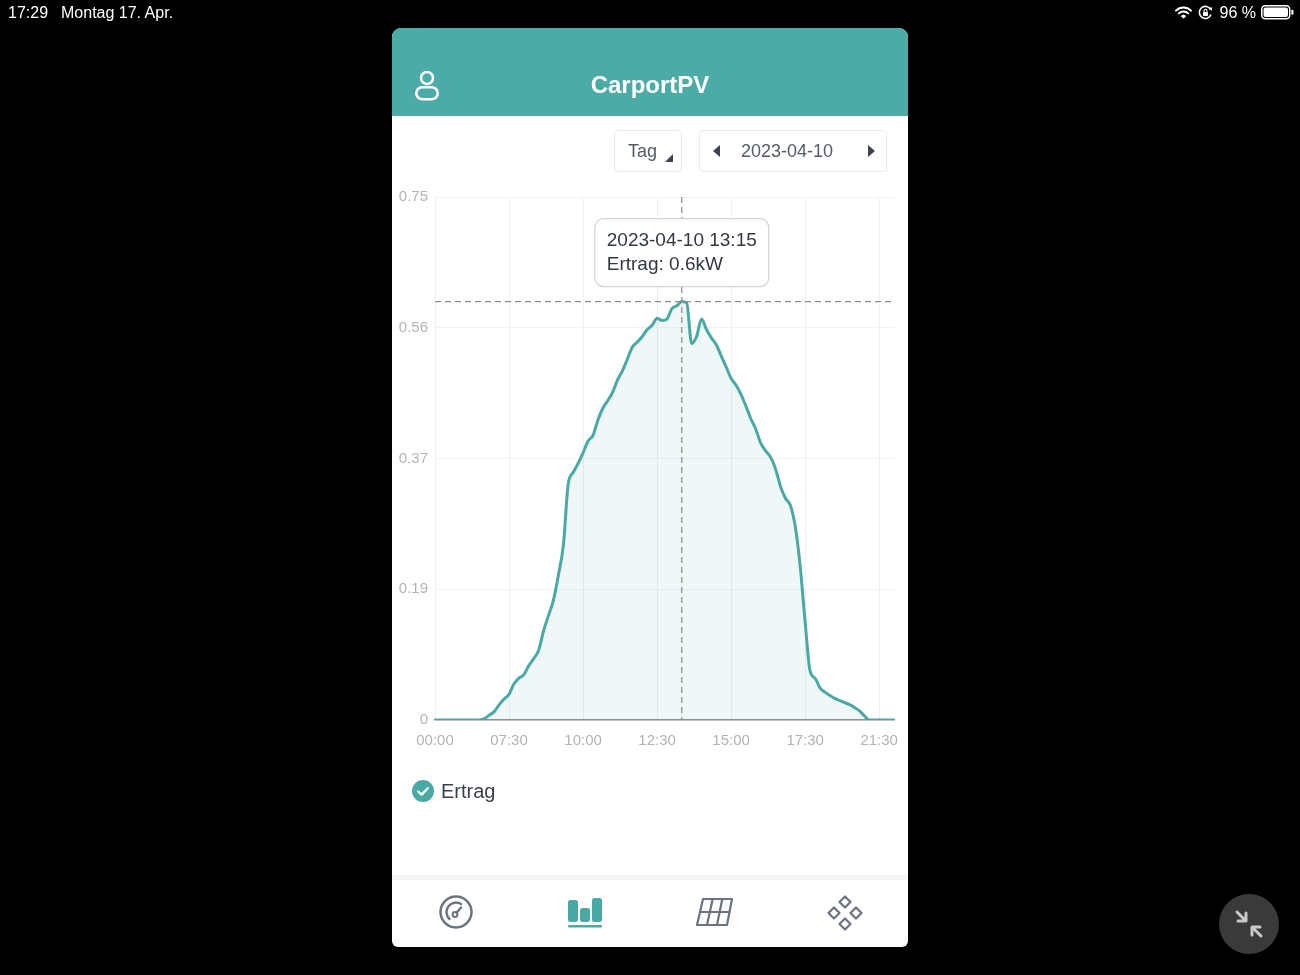  What do you see at coordinates (117, 13) in the screenshot?
I see `text: Montag 17. Apr.` at bounding box center [117, 13].